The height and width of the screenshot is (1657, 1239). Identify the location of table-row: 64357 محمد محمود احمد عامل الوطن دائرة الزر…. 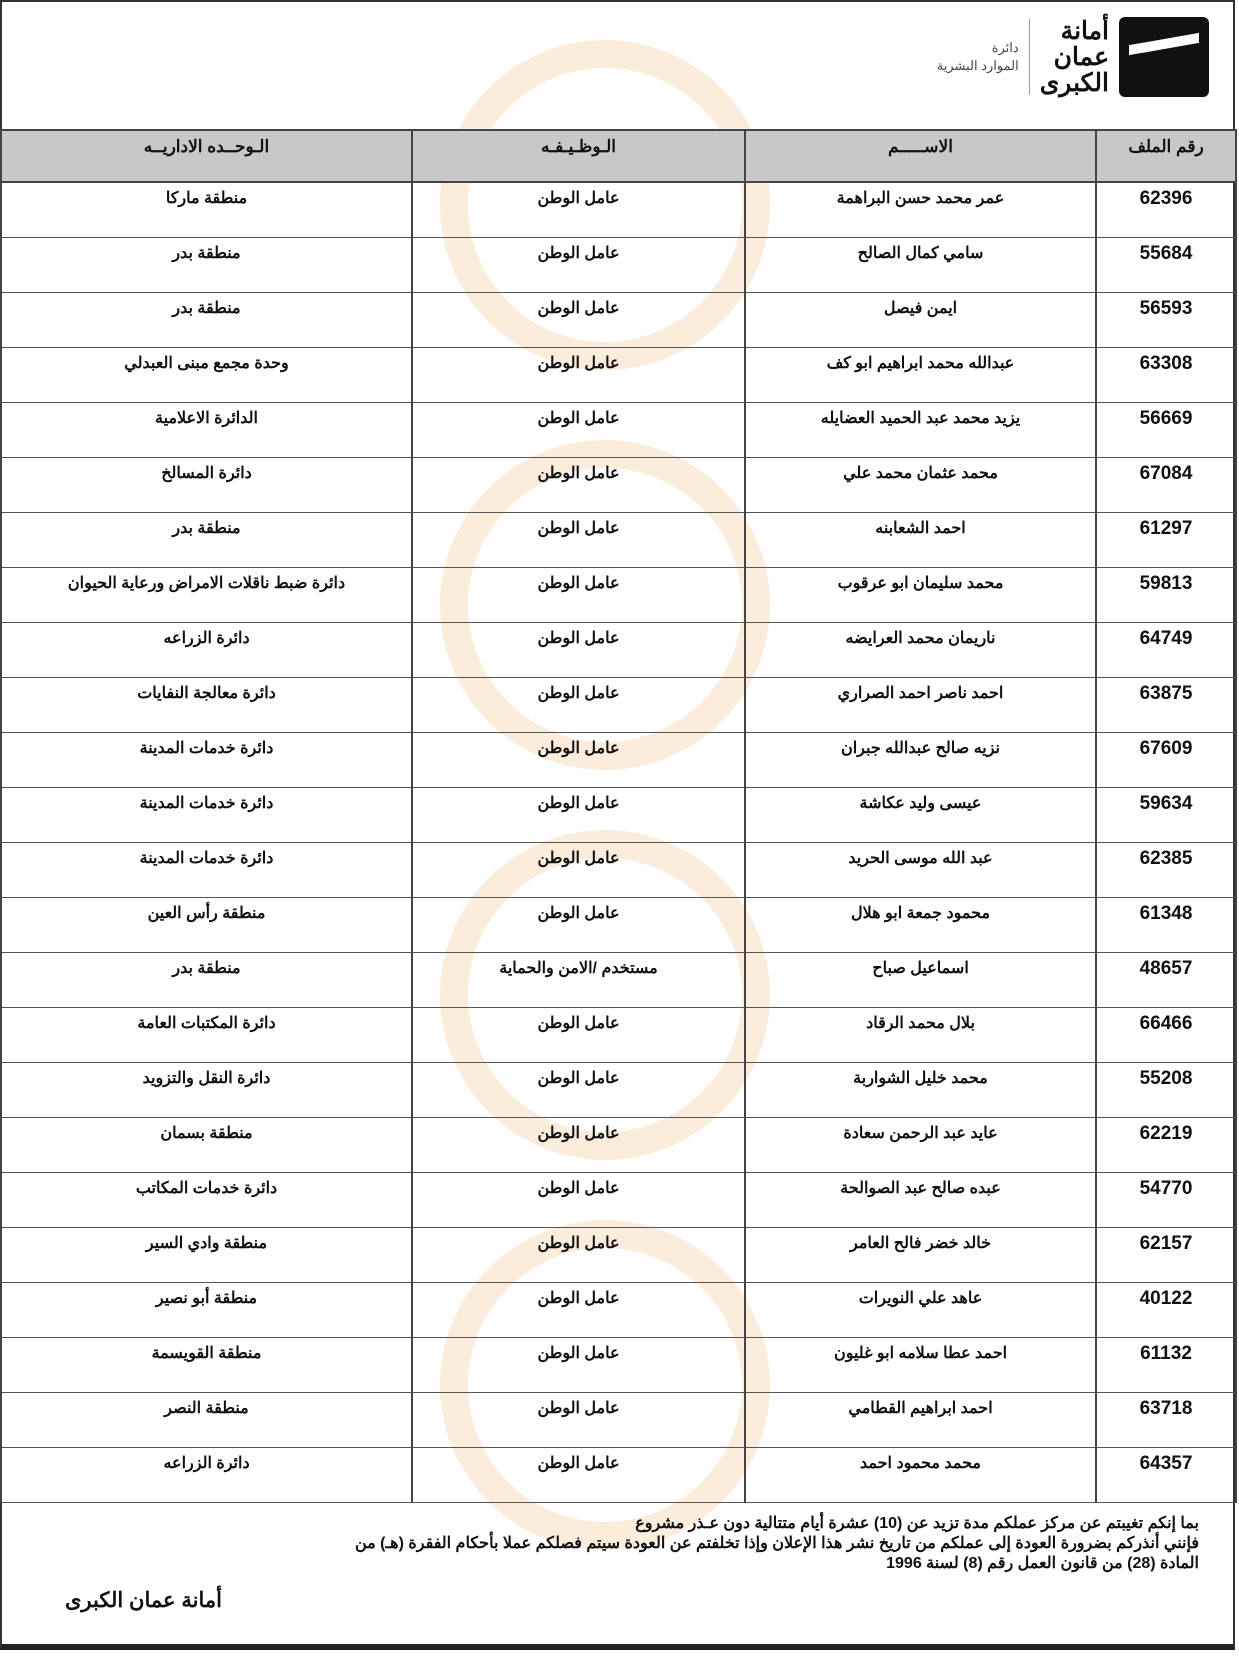
(618, 1475).